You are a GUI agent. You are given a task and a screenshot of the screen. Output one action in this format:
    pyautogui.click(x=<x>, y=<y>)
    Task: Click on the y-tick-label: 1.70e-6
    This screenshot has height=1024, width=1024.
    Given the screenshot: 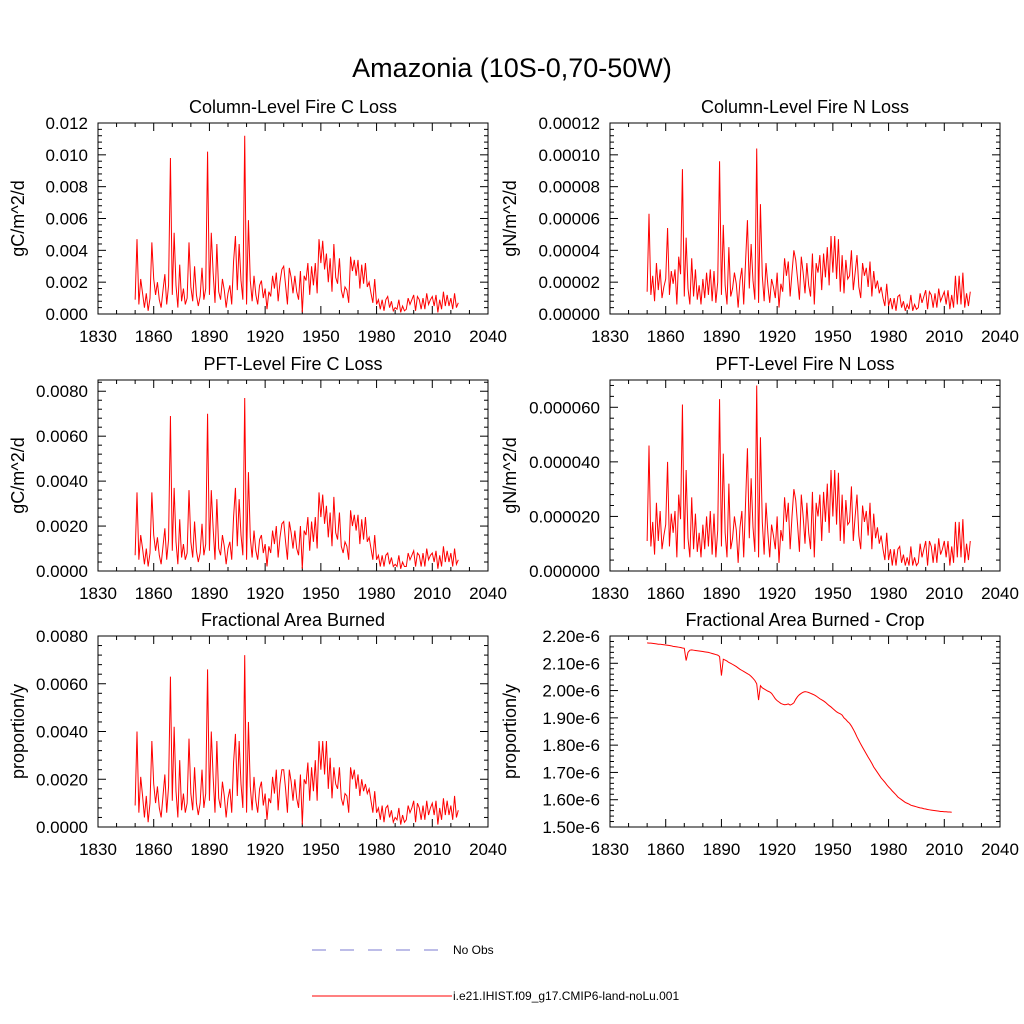 What is the action you would take?
    pyautogui.click(x=571, y=772)
    